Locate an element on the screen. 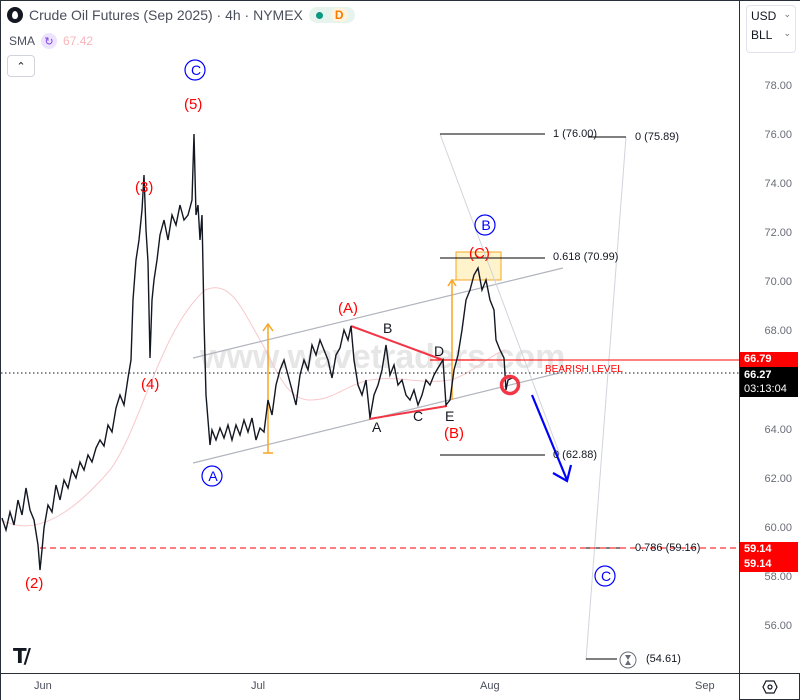 Image resolution: width=800 pixels, height=700 pixels. price-tick: 64.00 is located at coordinates (778, 430).